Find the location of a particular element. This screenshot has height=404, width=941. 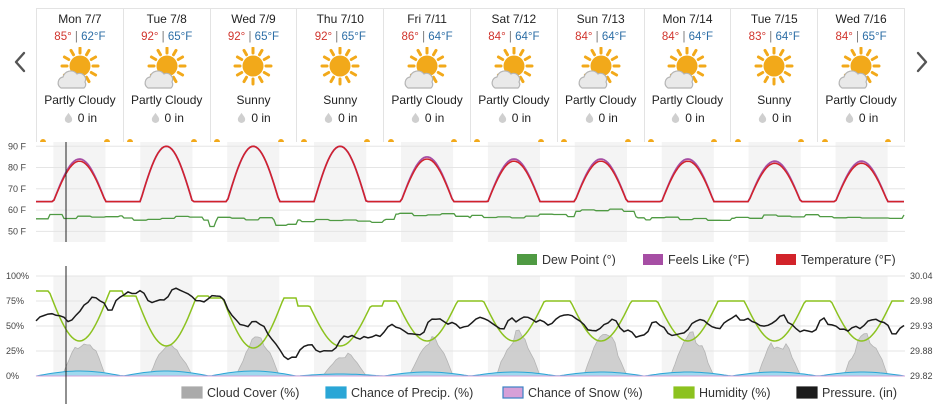

day-temperatures: 86° | 64°F is located at coordinates (427, 37).